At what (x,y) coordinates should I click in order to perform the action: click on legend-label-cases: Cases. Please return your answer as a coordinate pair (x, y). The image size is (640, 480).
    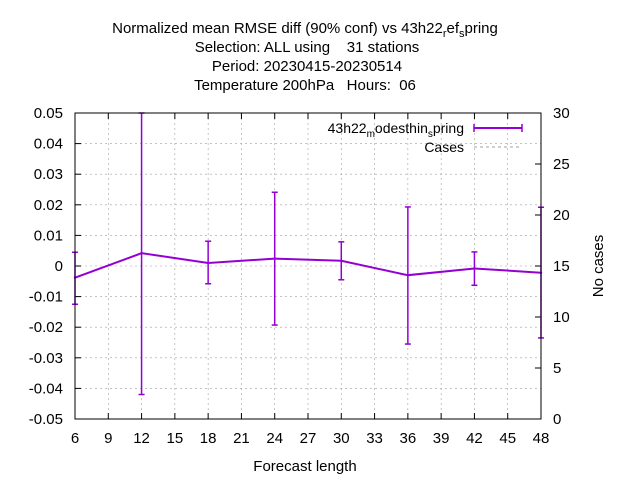
    Looking at the image, I should click on (444, 147).